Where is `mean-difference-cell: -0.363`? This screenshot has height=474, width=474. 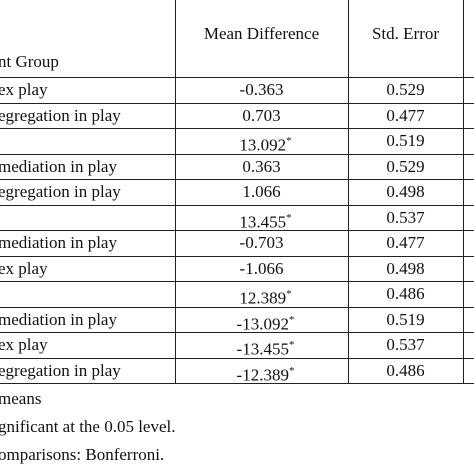 mean-difference-cell: -0.363 is located at coordinates (262, 90).